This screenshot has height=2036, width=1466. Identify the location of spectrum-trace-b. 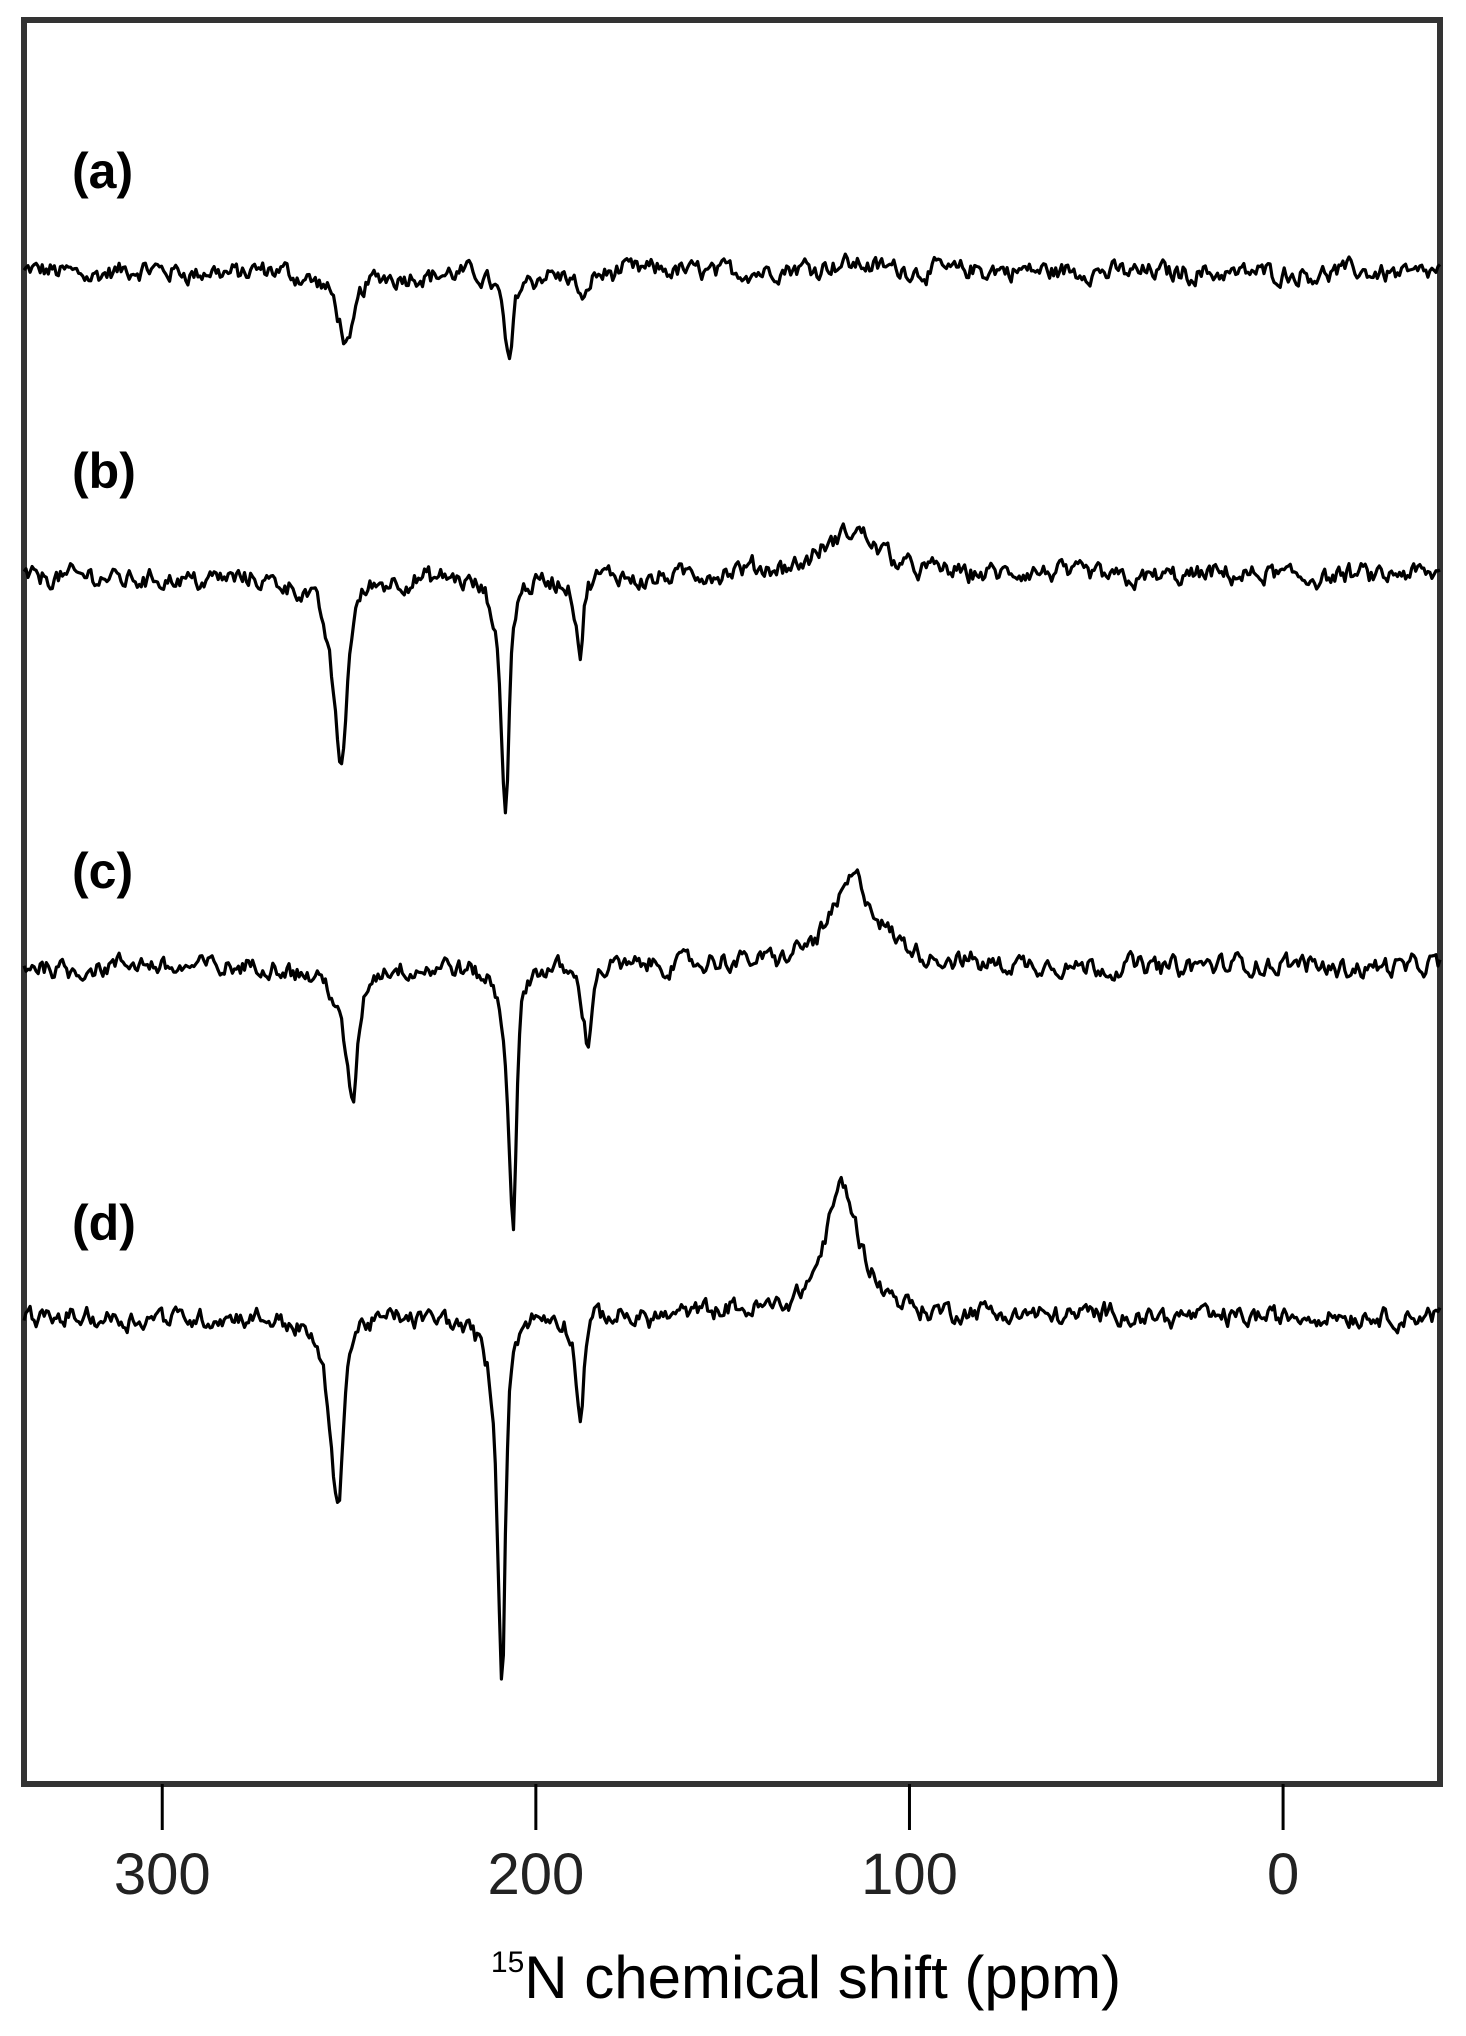
(731, 668).